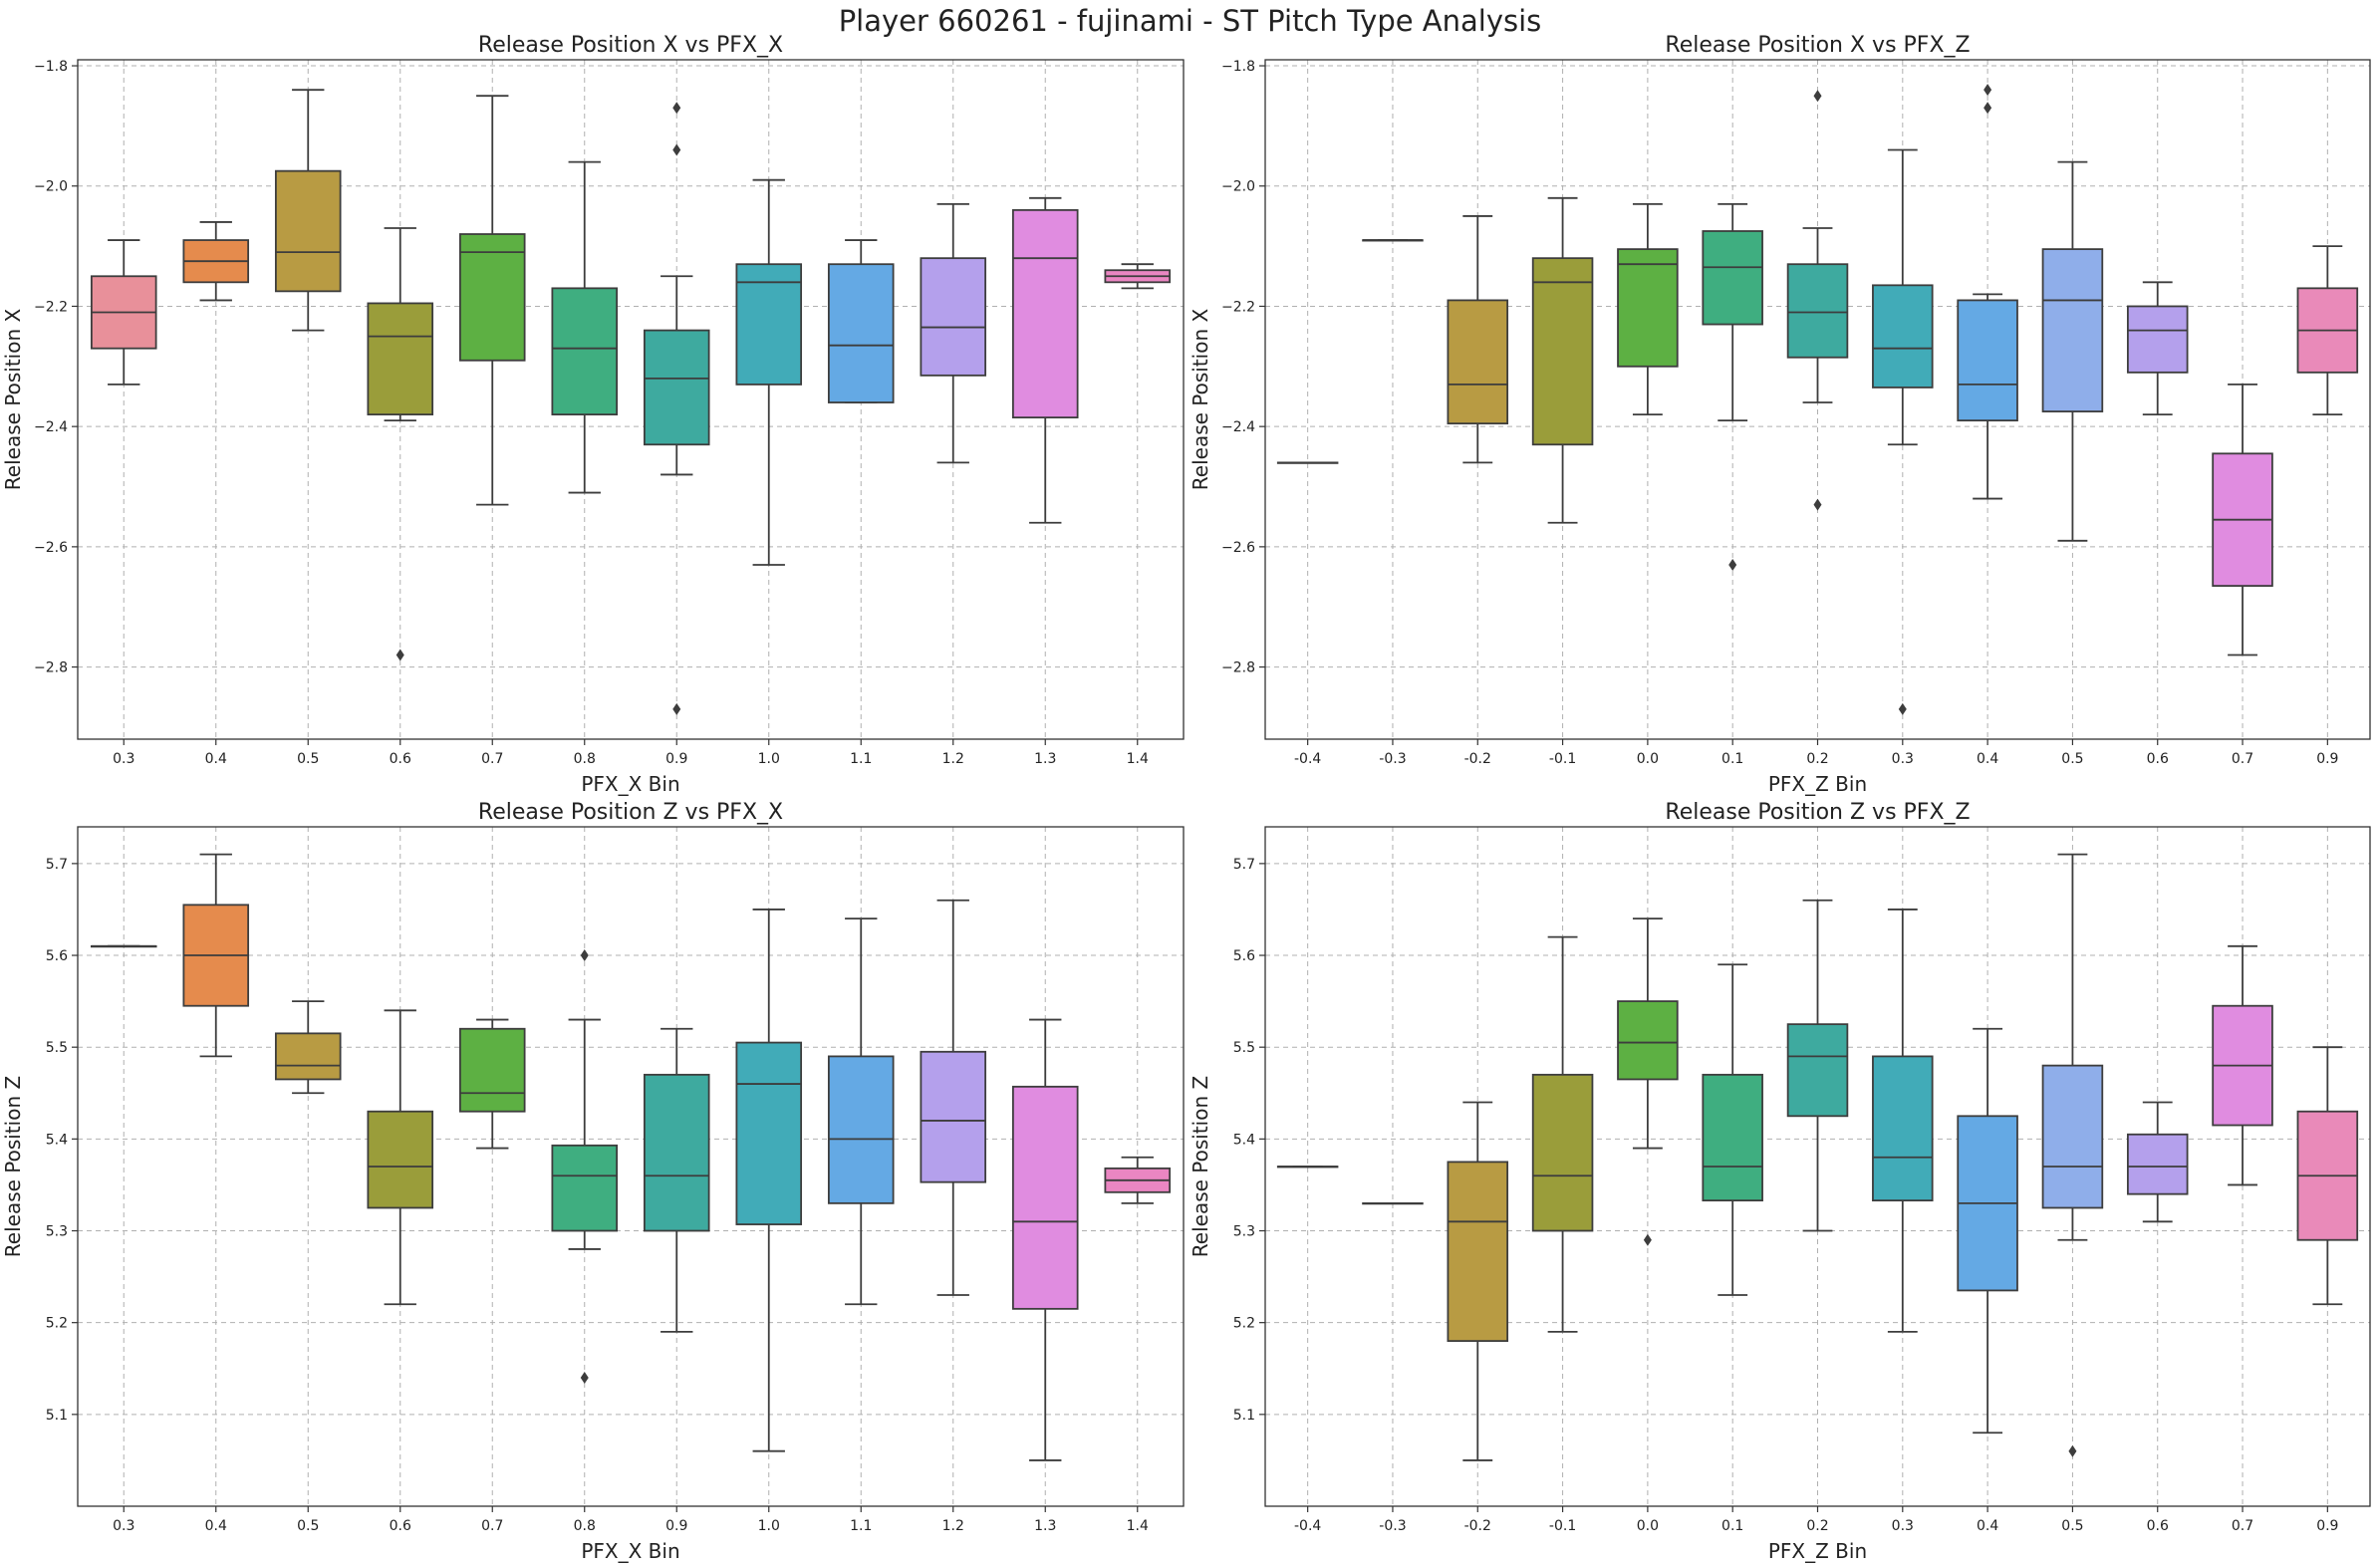  What do you see at coordinates (1238, 187) in the screenshot?
I see `y-tick-label: −2.0` at bounding box center [1238, 187].